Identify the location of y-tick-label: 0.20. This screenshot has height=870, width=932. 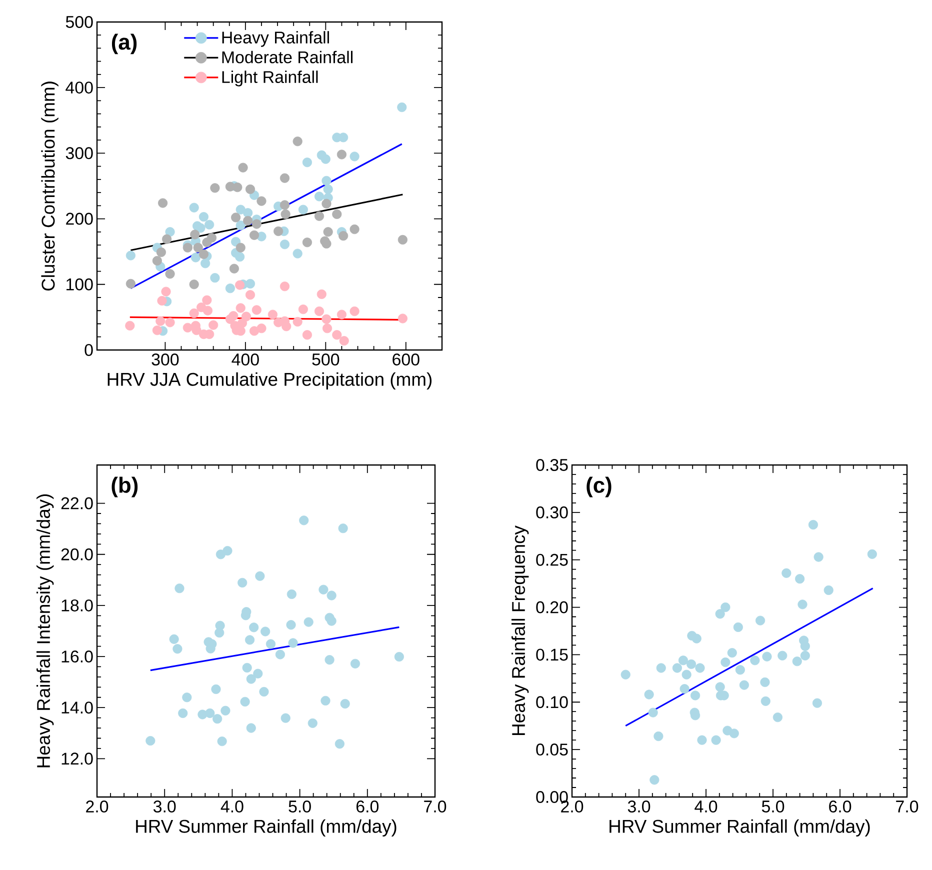
(552, 607).